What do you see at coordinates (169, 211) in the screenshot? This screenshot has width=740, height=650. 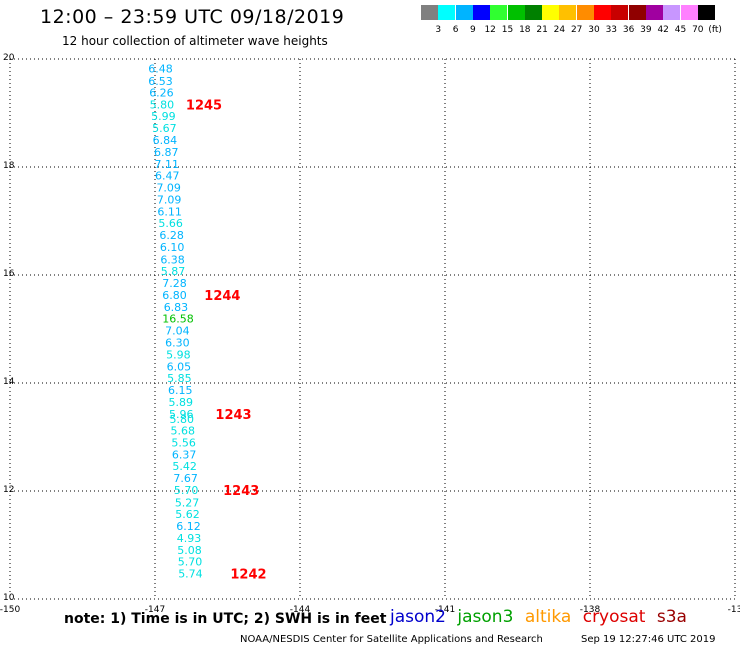 I see `swh-value: 6.11` at bounding box center [169, 211].